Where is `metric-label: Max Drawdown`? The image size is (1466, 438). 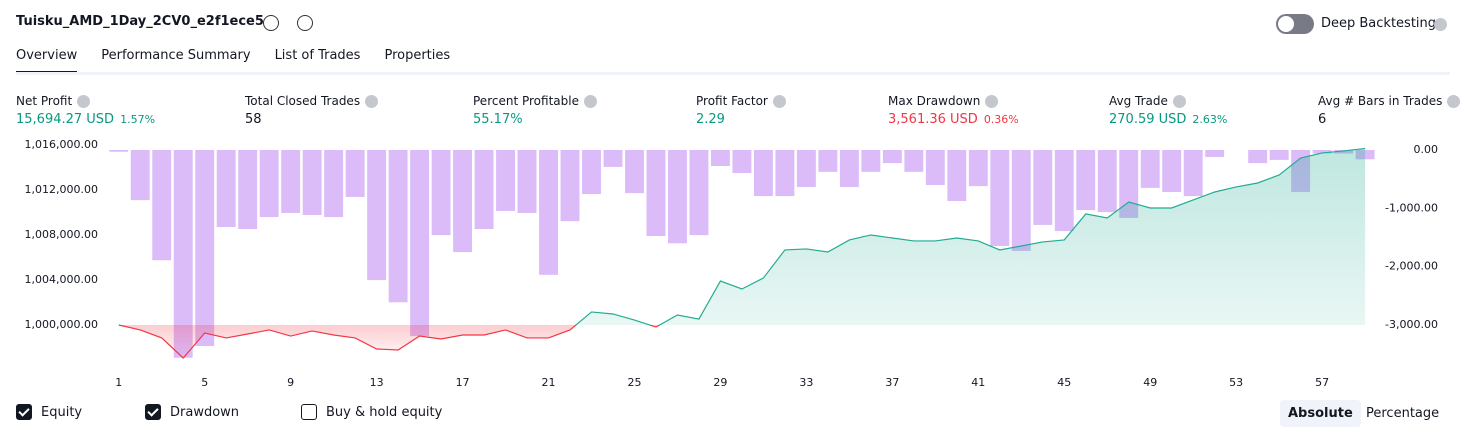 metric-label: Max Drawdown is located at coordinates (953, 101).